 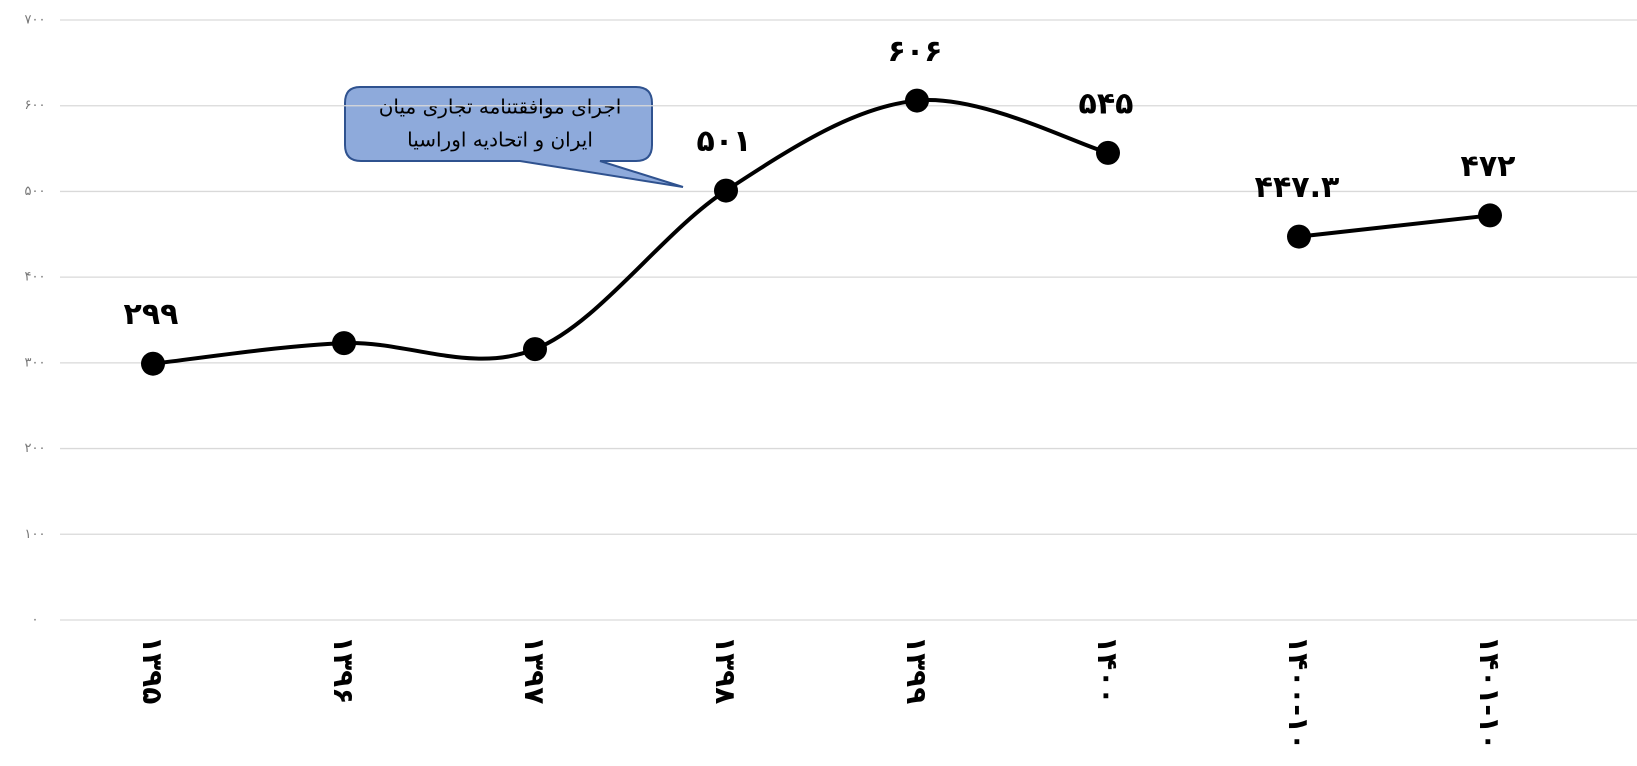 I want to click on x-tick-label: ۱۳۹۵, so click(x=152, y=670).